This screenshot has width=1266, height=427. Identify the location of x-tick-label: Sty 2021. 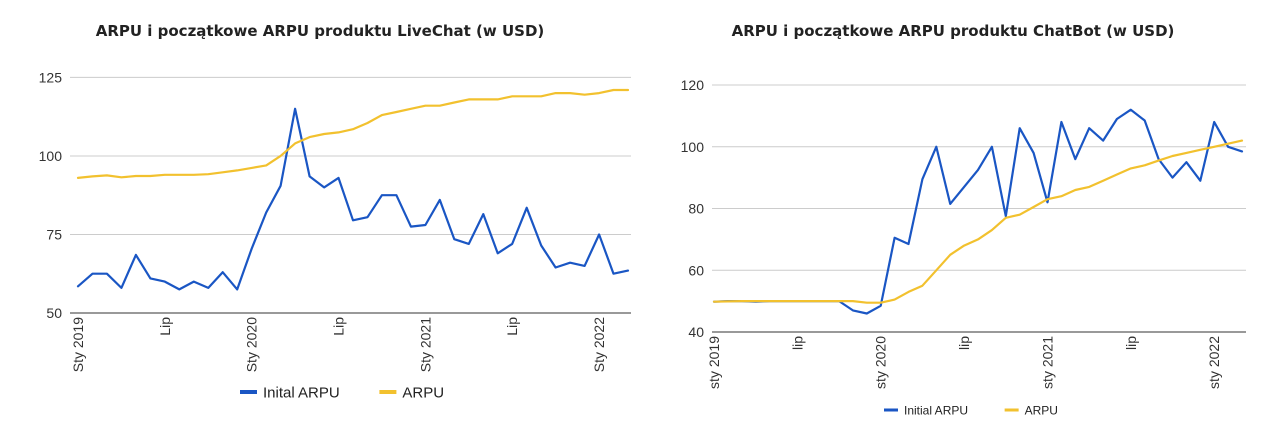
(425, 344).